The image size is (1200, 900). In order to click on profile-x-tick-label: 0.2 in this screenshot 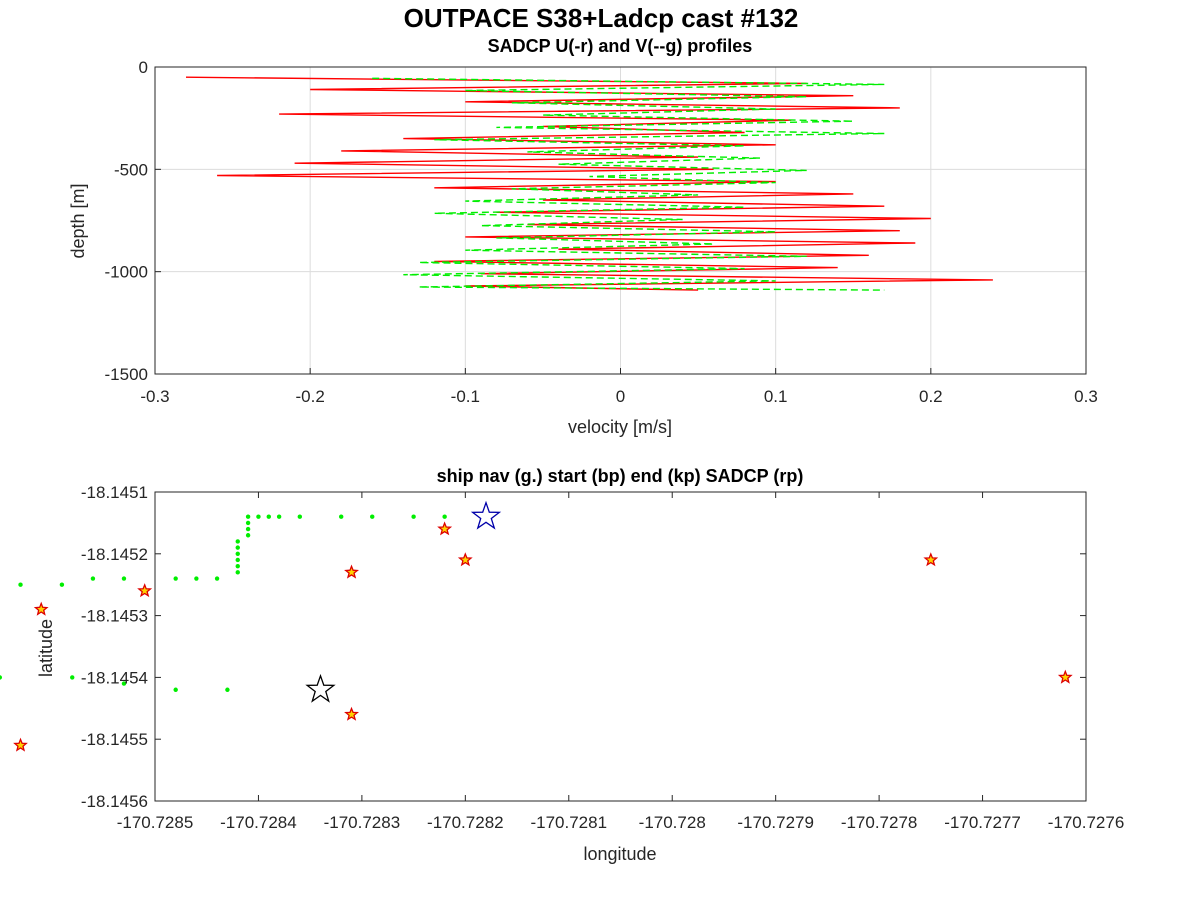, I will do `click(931, 396)`.